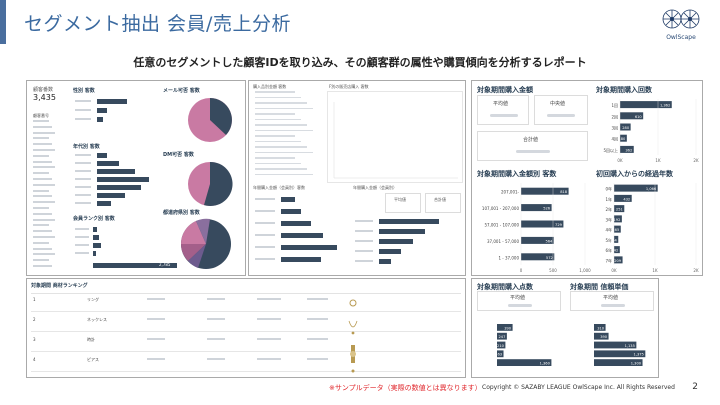 This screenshot has height=405, width=720. What do you see at coordinates (628, 150) in the screenshot?
I see `bar-value: 362` at bounding box center [628, 150].